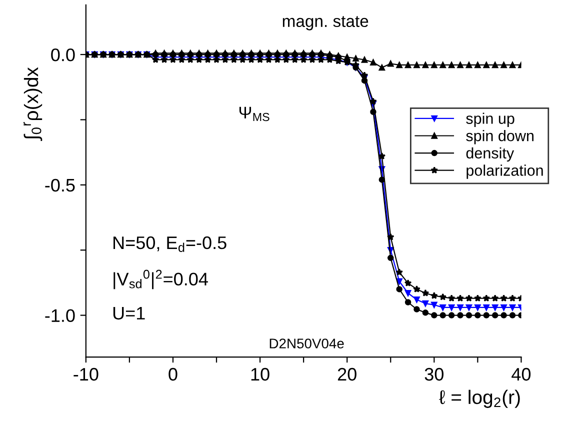  I want to click on annotation: U=1, so click(129, 313).